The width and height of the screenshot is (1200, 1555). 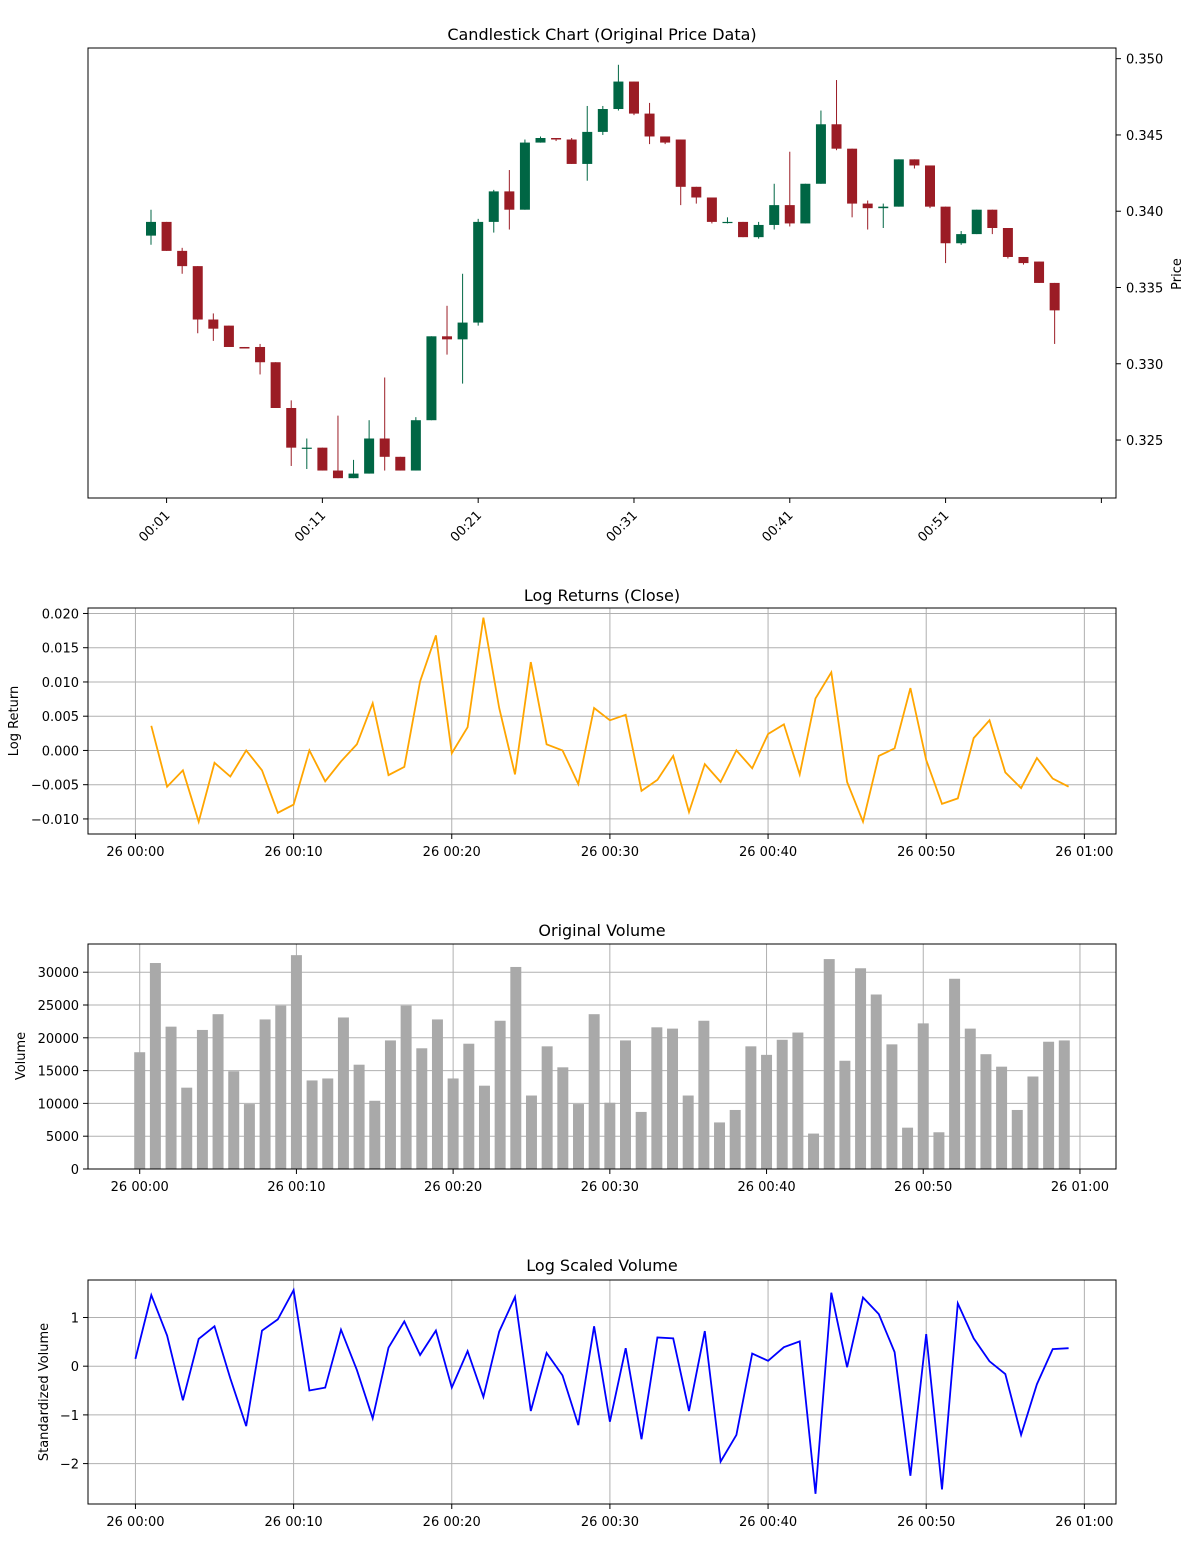 What do you see at coordinates (60, 683) in the screenshot?
I see `y-tick-label: 0.010` at bounding box center [60, 683].